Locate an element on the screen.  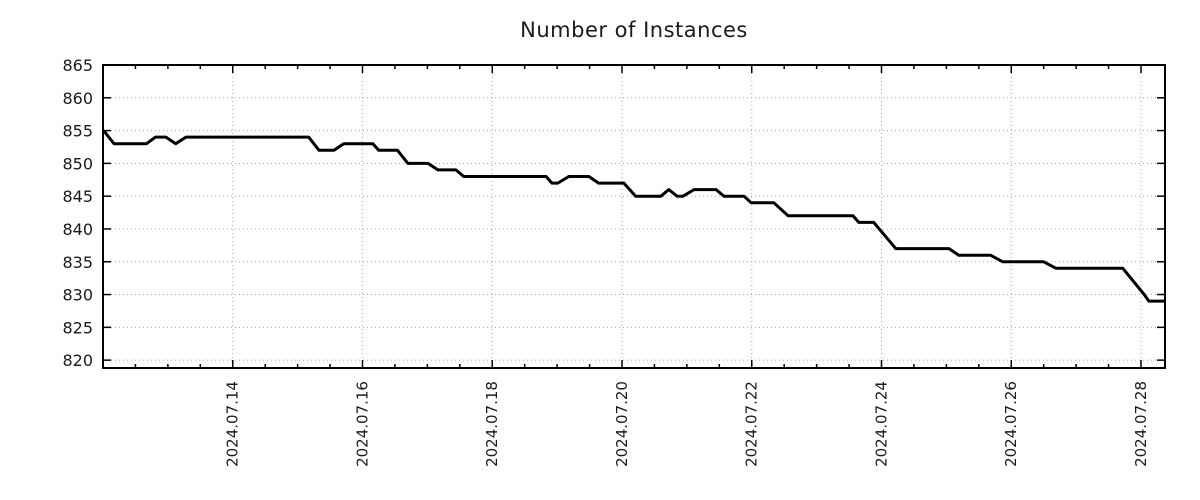
y-tick-label: 865 is located at coordinates (77, 65).